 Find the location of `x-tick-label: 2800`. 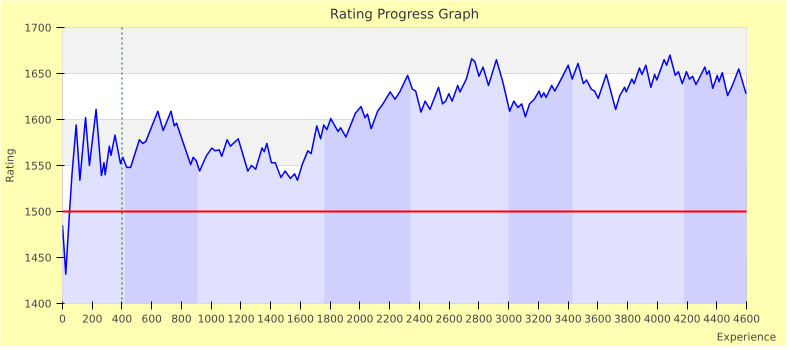

x-tick-label: 2800 is located at coordinates (479, 319).